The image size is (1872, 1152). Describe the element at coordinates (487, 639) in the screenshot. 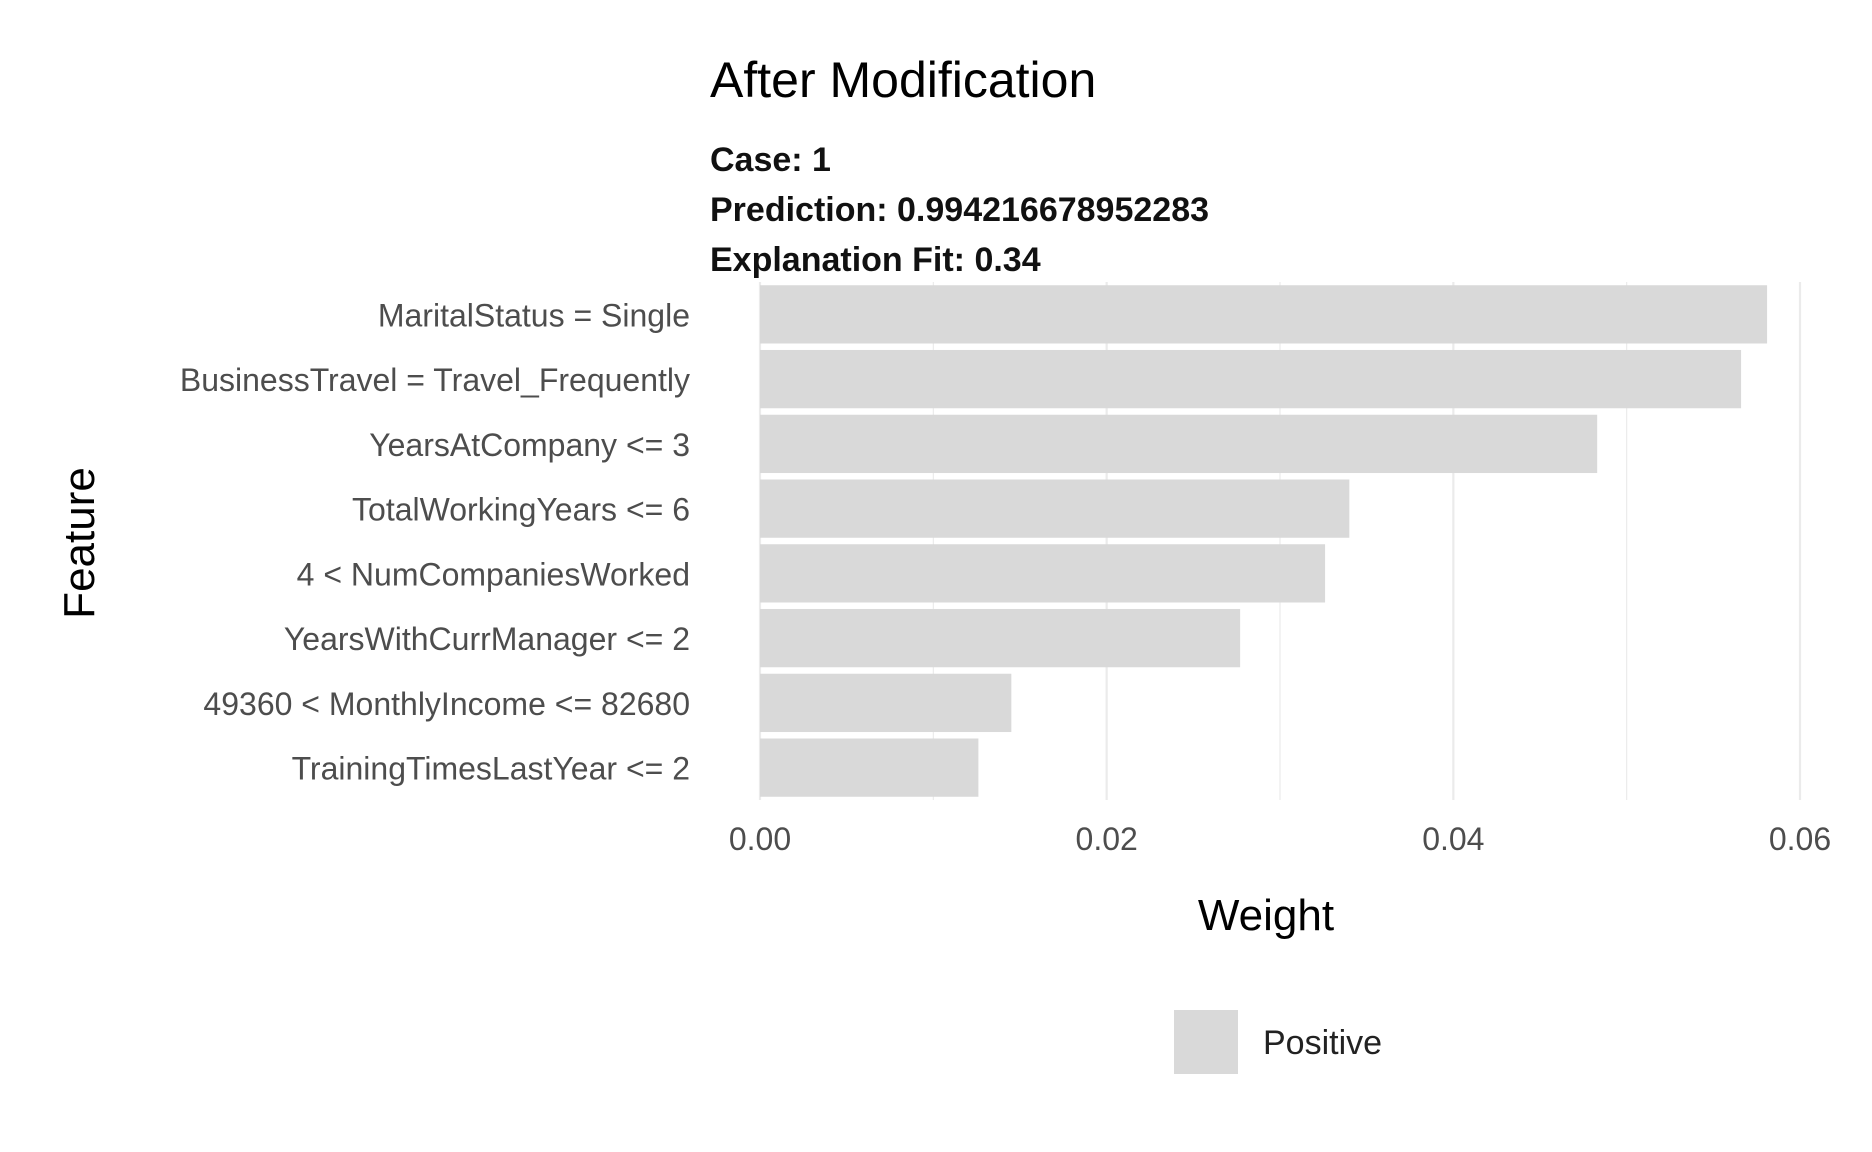

I see `y-tick-label: YearsWithCurrManager <= 2` at that location.